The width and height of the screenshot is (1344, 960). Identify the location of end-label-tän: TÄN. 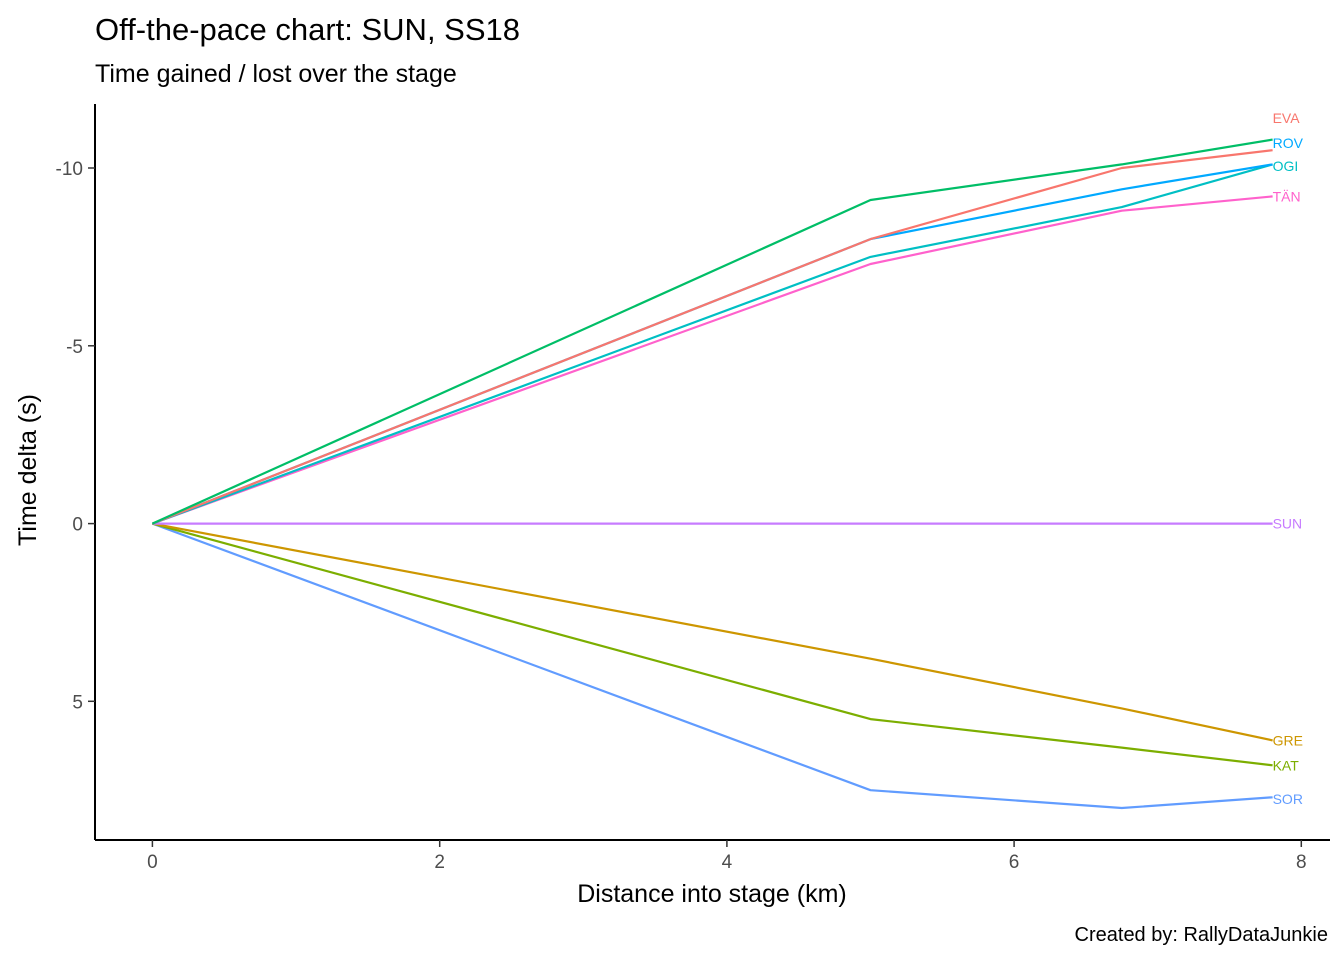
(1287, 196).